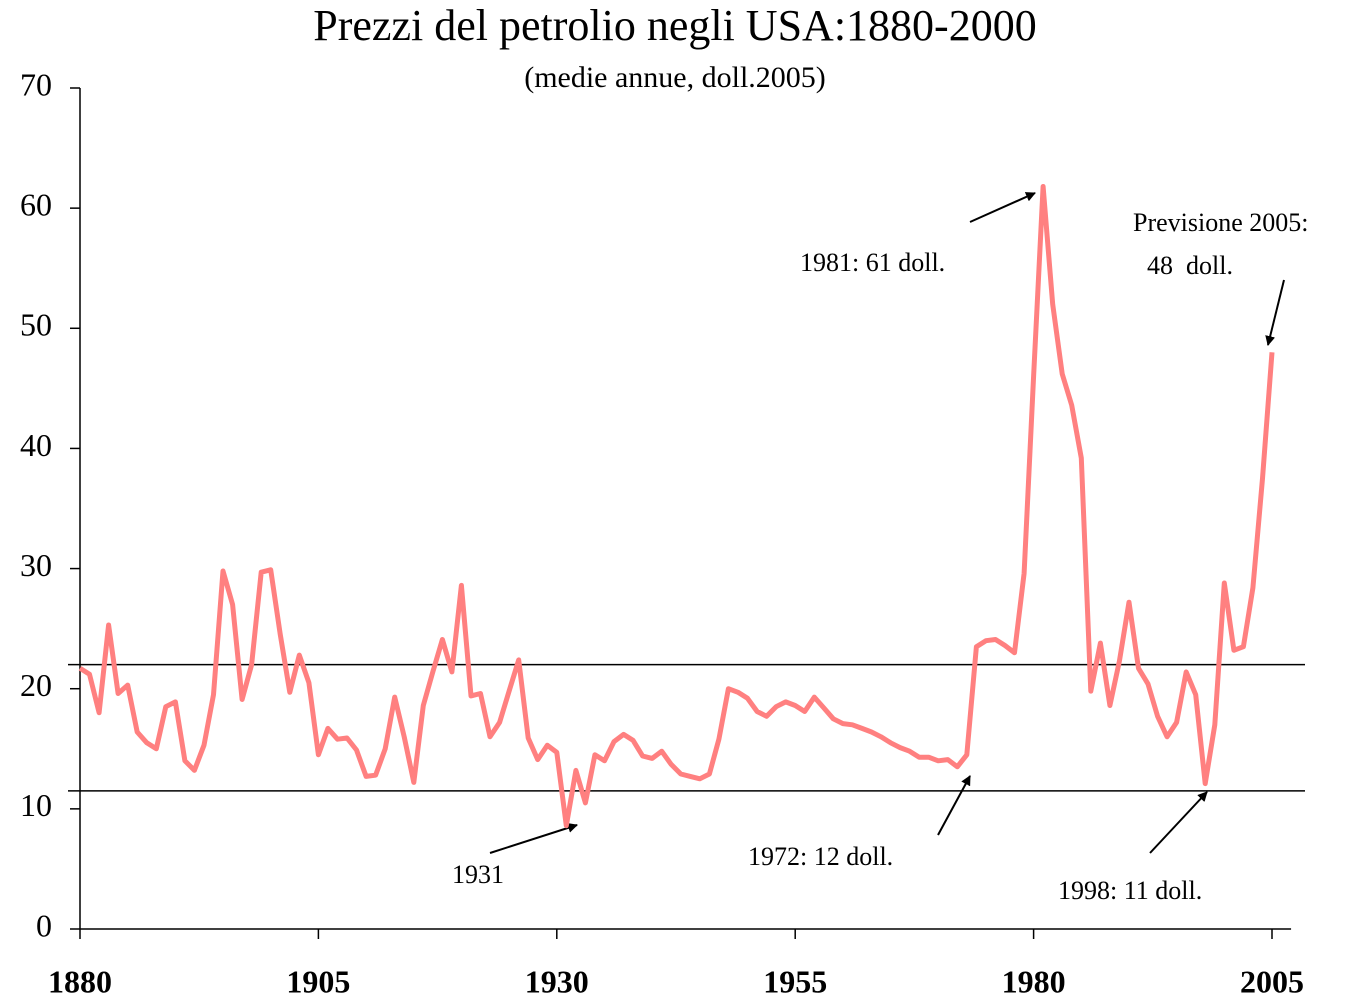 This screenshot has height=1003, width=1350. What do you see at coordinates (872, 262) in the screenshot?
I see `annotation: 1981: 61 doll.` at bounding box center [872, 262].